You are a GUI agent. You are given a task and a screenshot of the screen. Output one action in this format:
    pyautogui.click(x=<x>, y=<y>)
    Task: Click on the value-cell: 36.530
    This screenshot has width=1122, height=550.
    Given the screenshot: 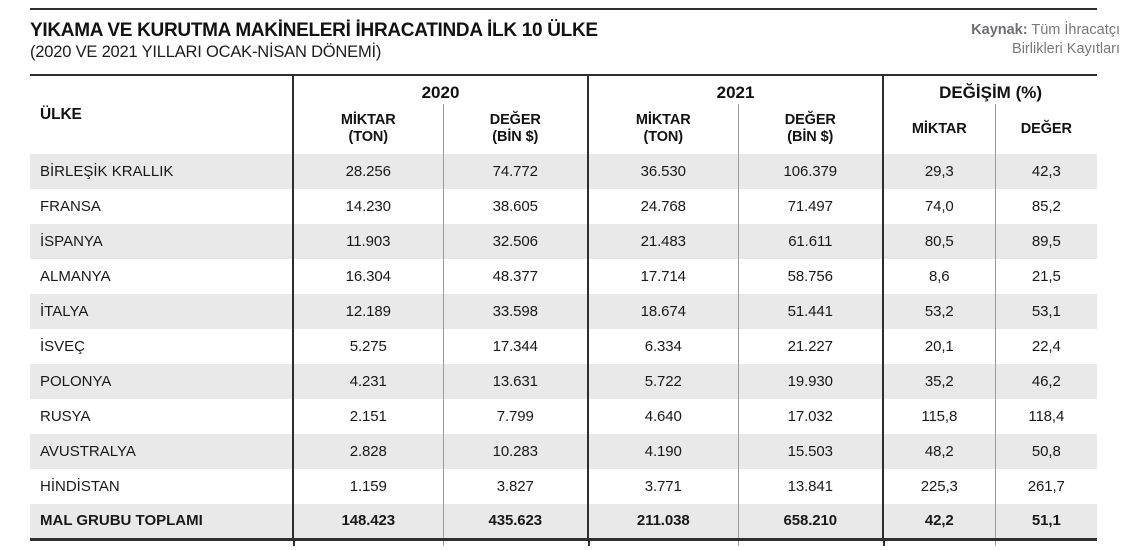 What is the action you would take?
    pyautogui.click(x=663, y=171)
    